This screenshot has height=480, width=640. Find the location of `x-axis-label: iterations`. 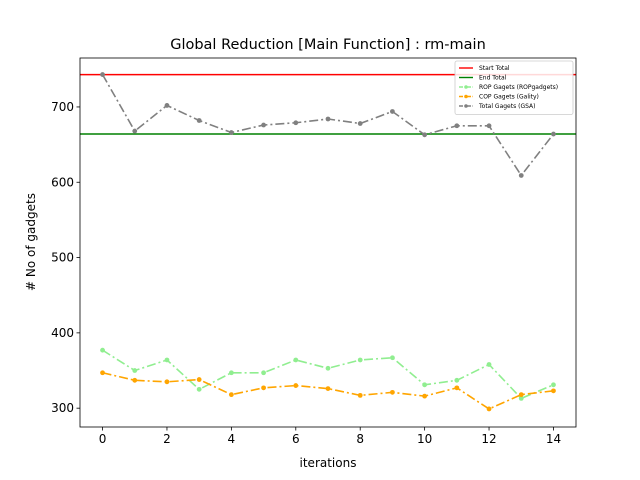

x-axis-label: iterations is located at coordinates (328, 463).